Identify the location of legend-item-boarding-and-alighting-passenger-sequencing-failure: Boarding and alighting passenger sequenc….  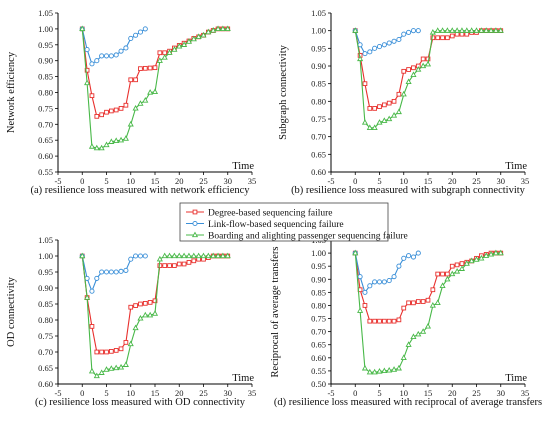
(297, 235).